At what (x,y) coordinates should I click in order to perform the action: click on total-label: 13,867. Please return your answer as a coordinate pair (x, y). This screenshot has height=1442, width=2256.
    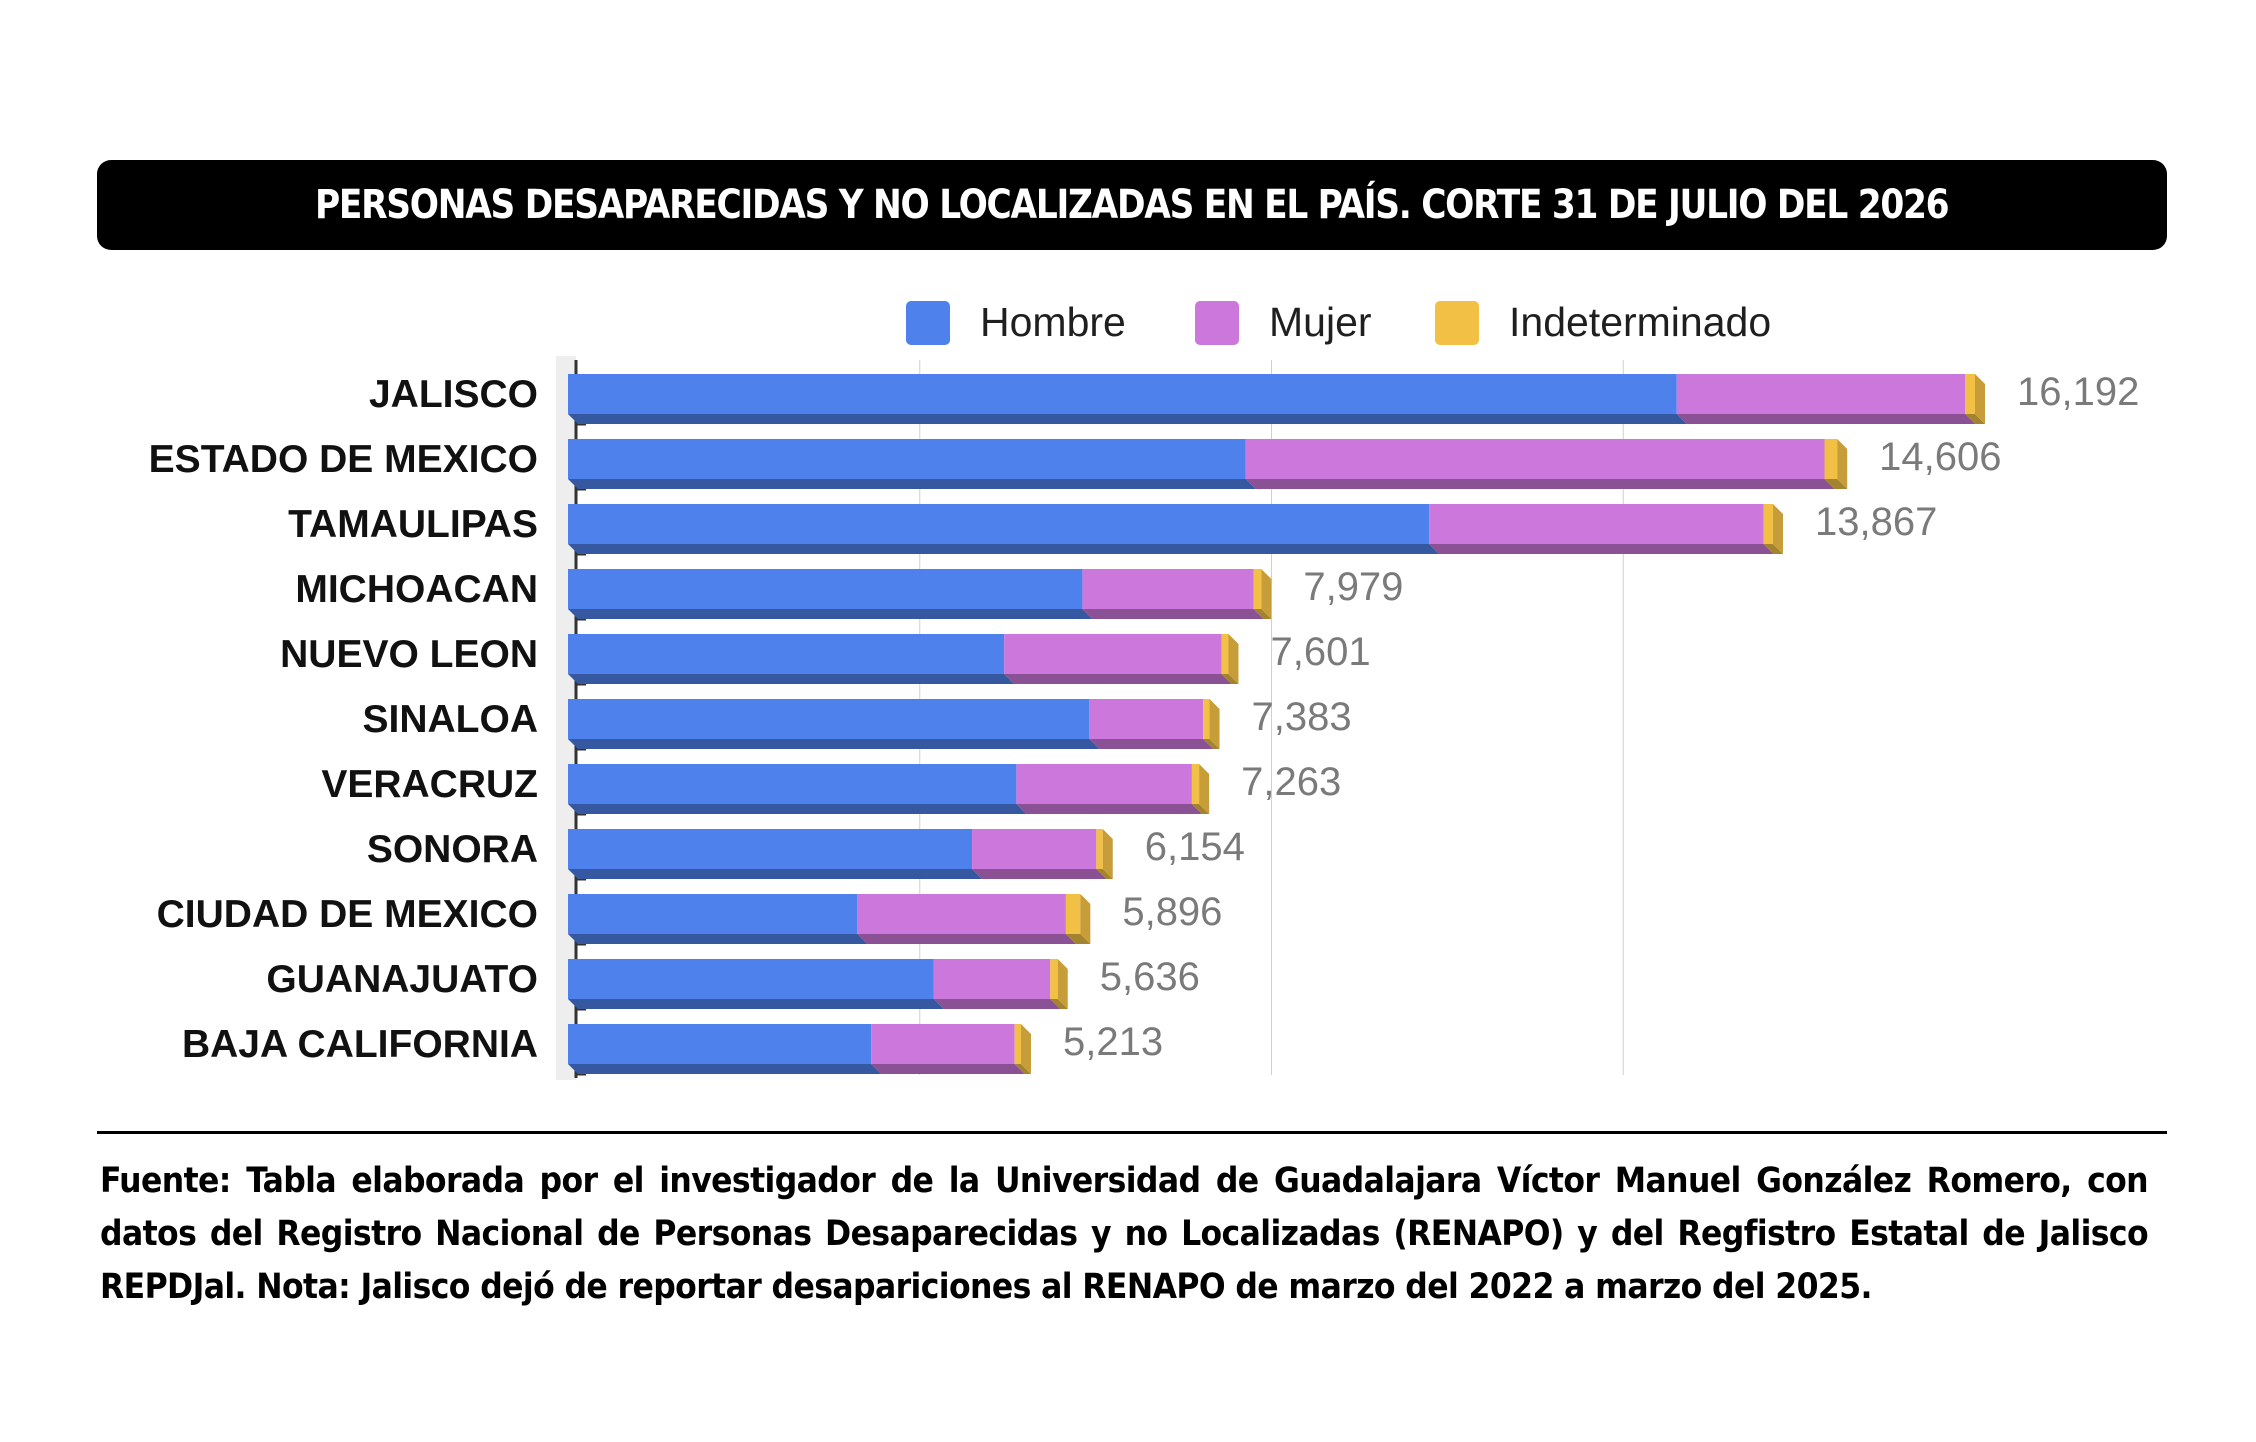
    Looking at the image, I should click on (1876, 522).